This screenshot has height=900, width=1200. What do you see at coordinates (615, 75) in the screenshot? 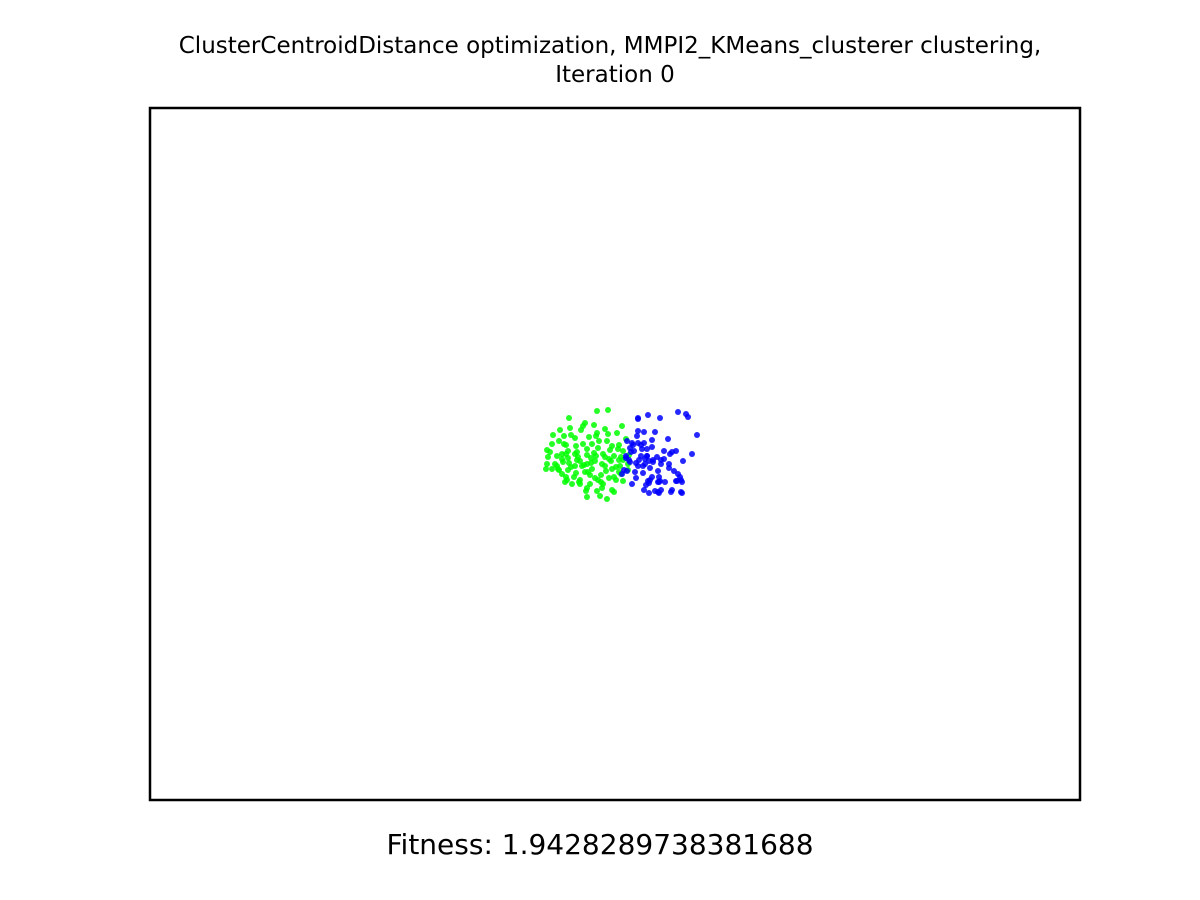
I see `chart-title-line-2: Iteration 0` at bounding box center [615, 75].